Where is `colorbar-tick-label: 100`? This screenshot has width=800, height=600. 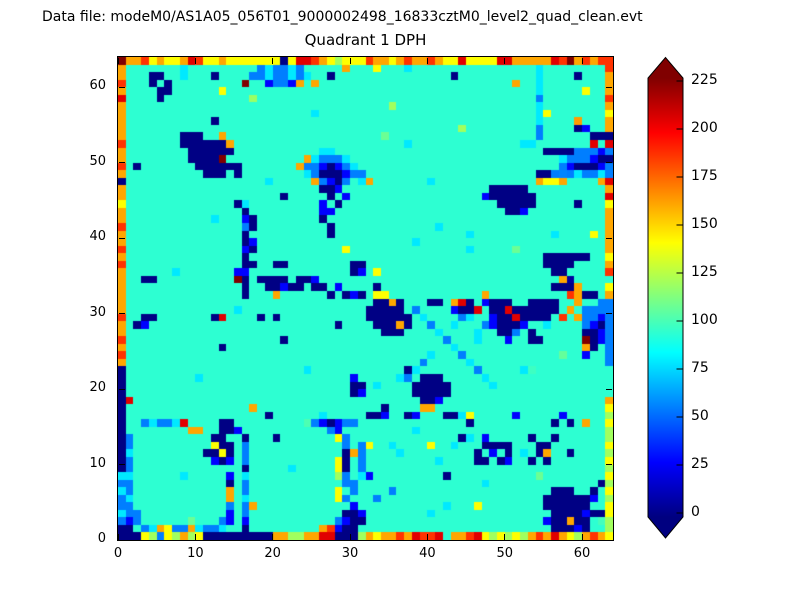 colorbar-tick-label: 100 is located at coordinates (704, 320).